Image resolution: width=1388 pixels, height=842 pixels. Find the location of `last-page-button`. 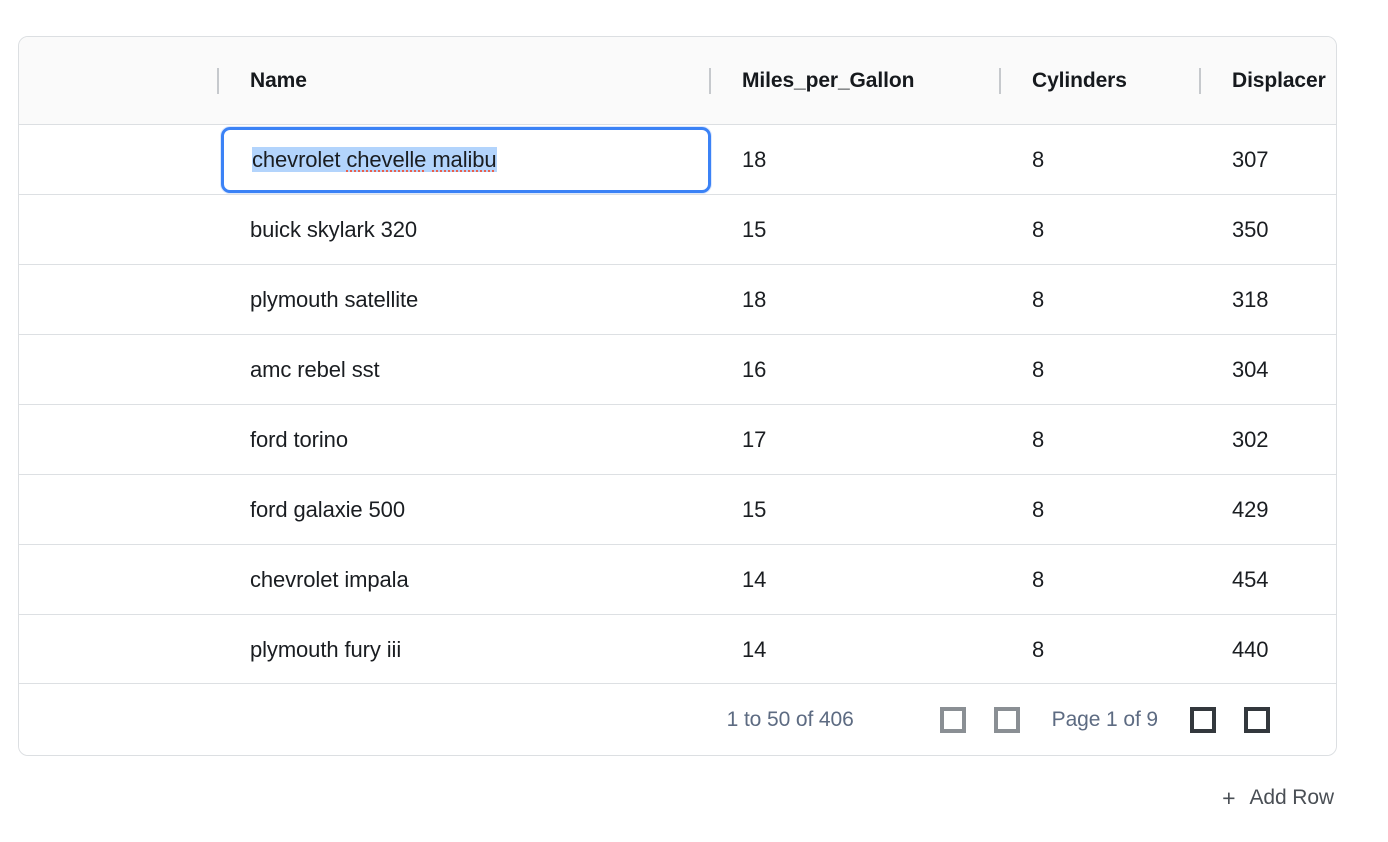

last-page-button is located at coordinates (1257, 719).